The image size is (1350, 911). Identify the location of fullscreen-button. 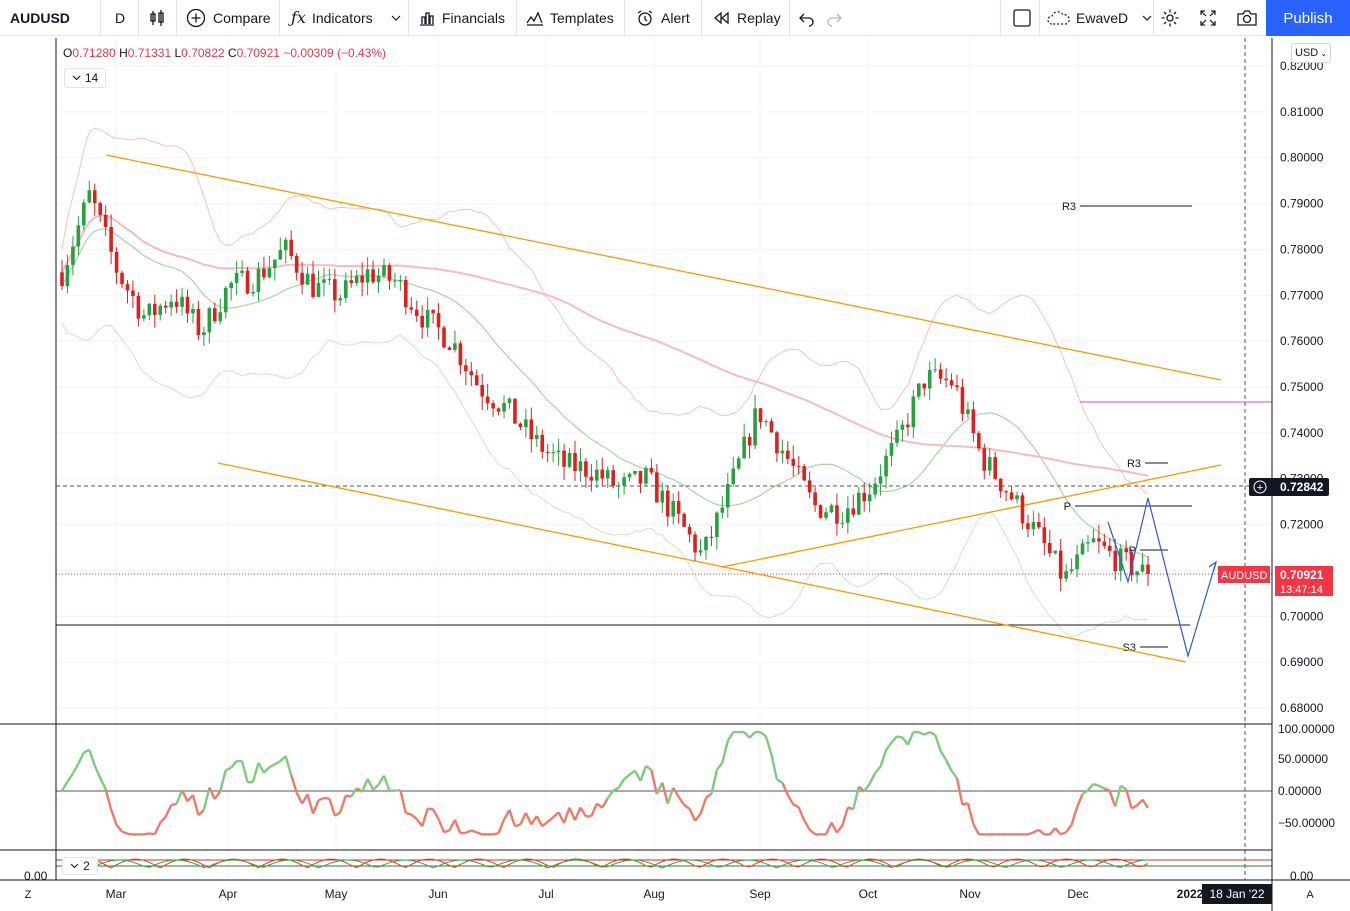
(1208, 17).